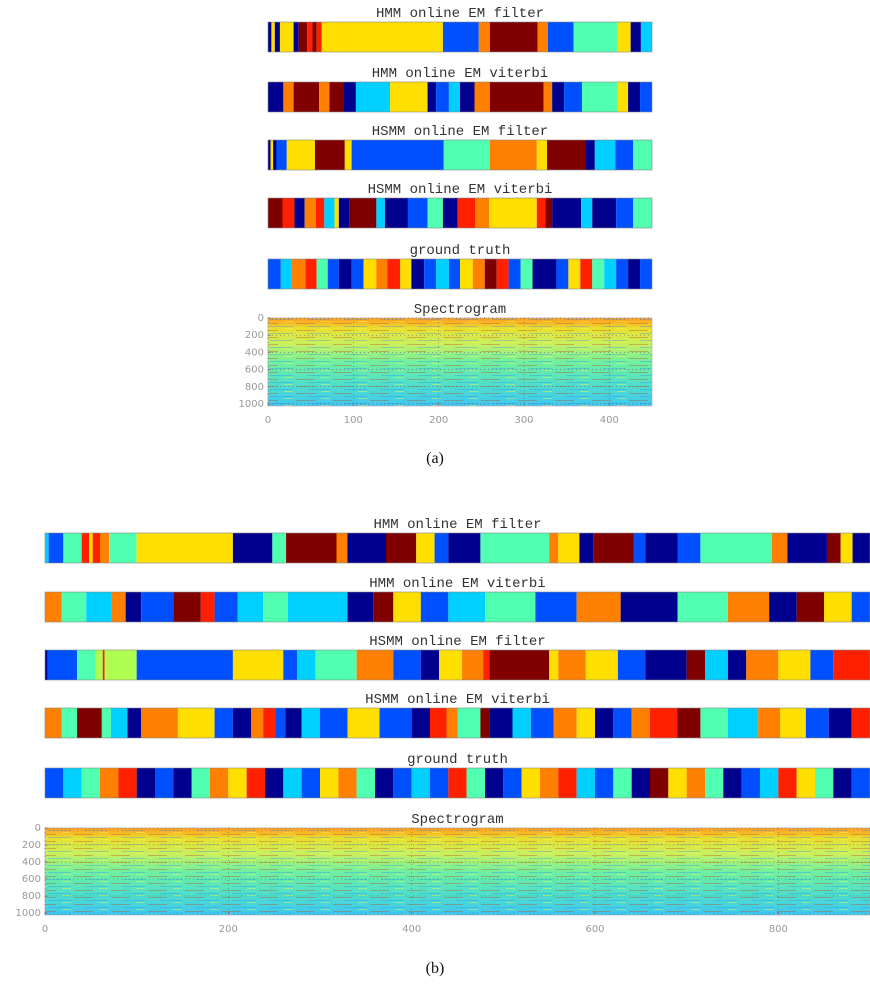  I want to click on spectrogram-title: Spectrogram, so click(457, 820).